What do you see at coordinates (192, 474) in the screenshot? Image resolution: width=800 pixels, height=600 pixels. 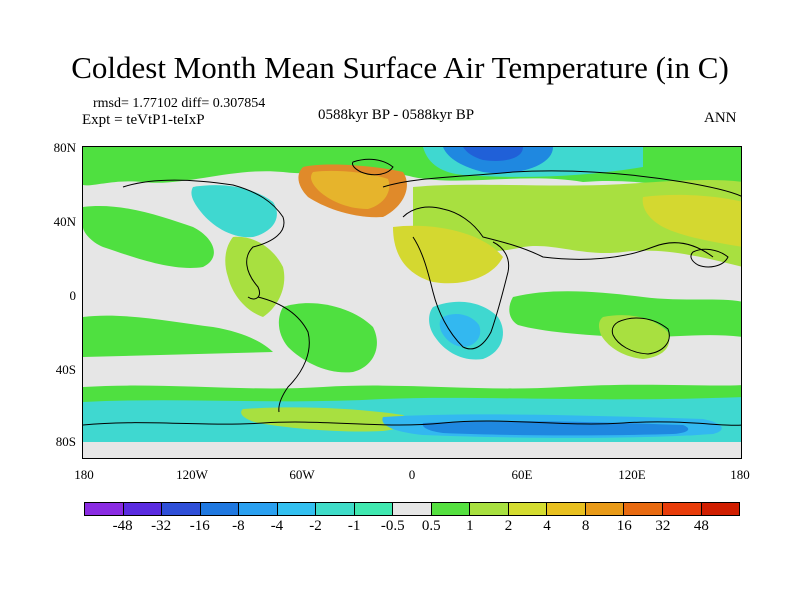 I see `x-tick-label: 120W` at bounding box center [192, 474].